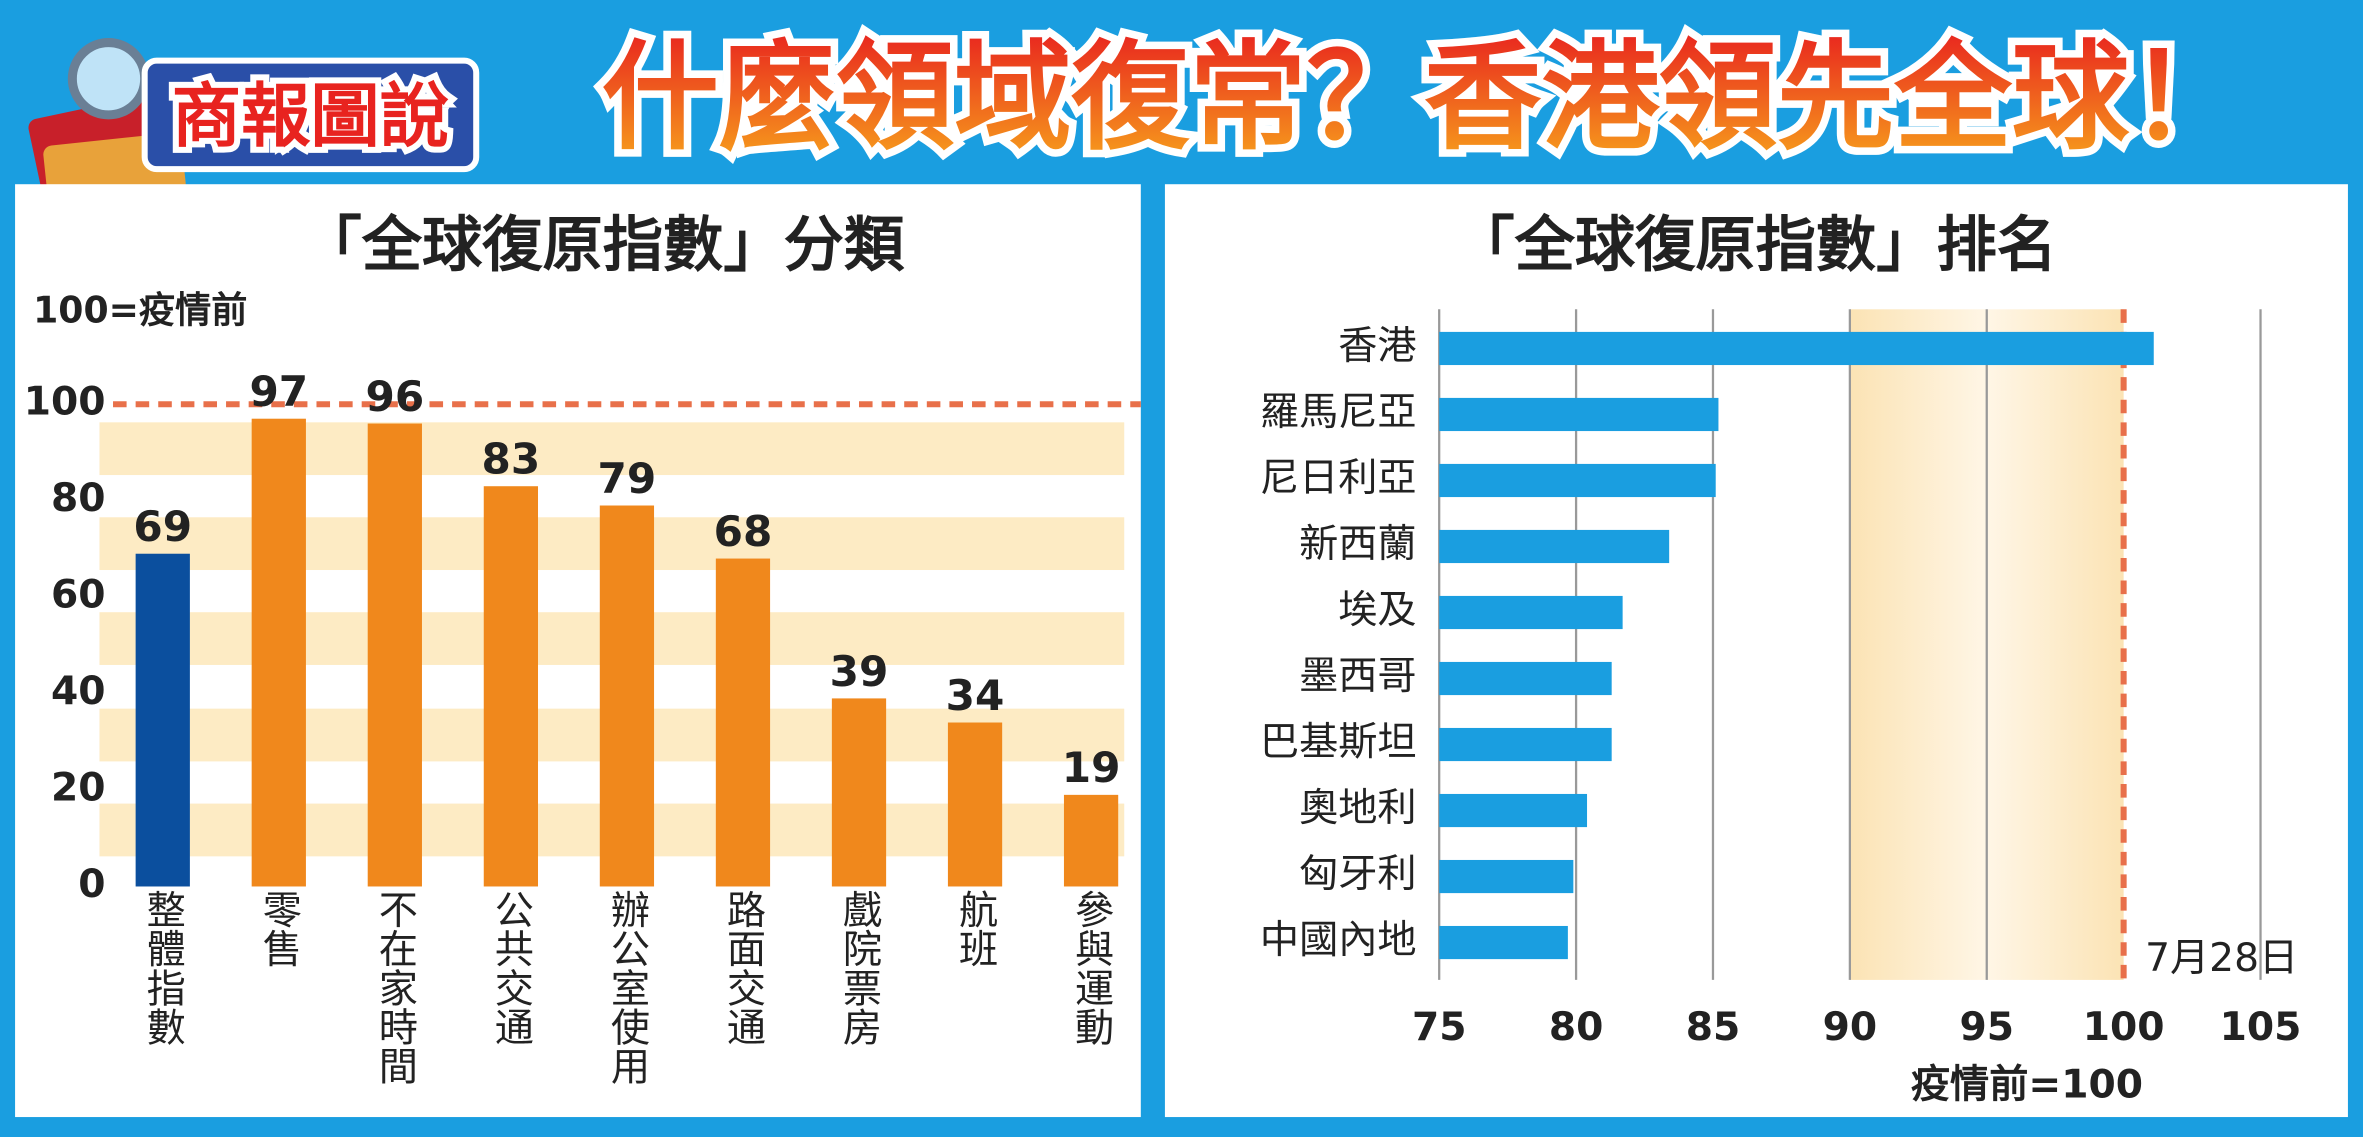  Describe the element at coordinates (627, 987) in the screenshot. I see `x-tick-label: 辦公室使用` at that location.